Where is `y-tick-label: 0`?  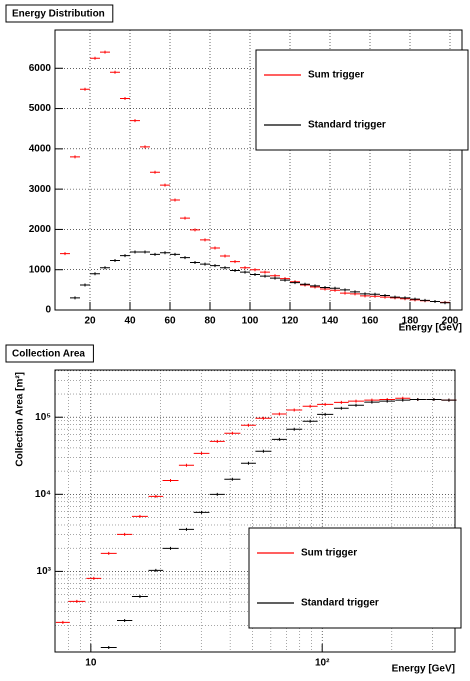 y-tick-label: 0 is located at coordinates (48, 310).